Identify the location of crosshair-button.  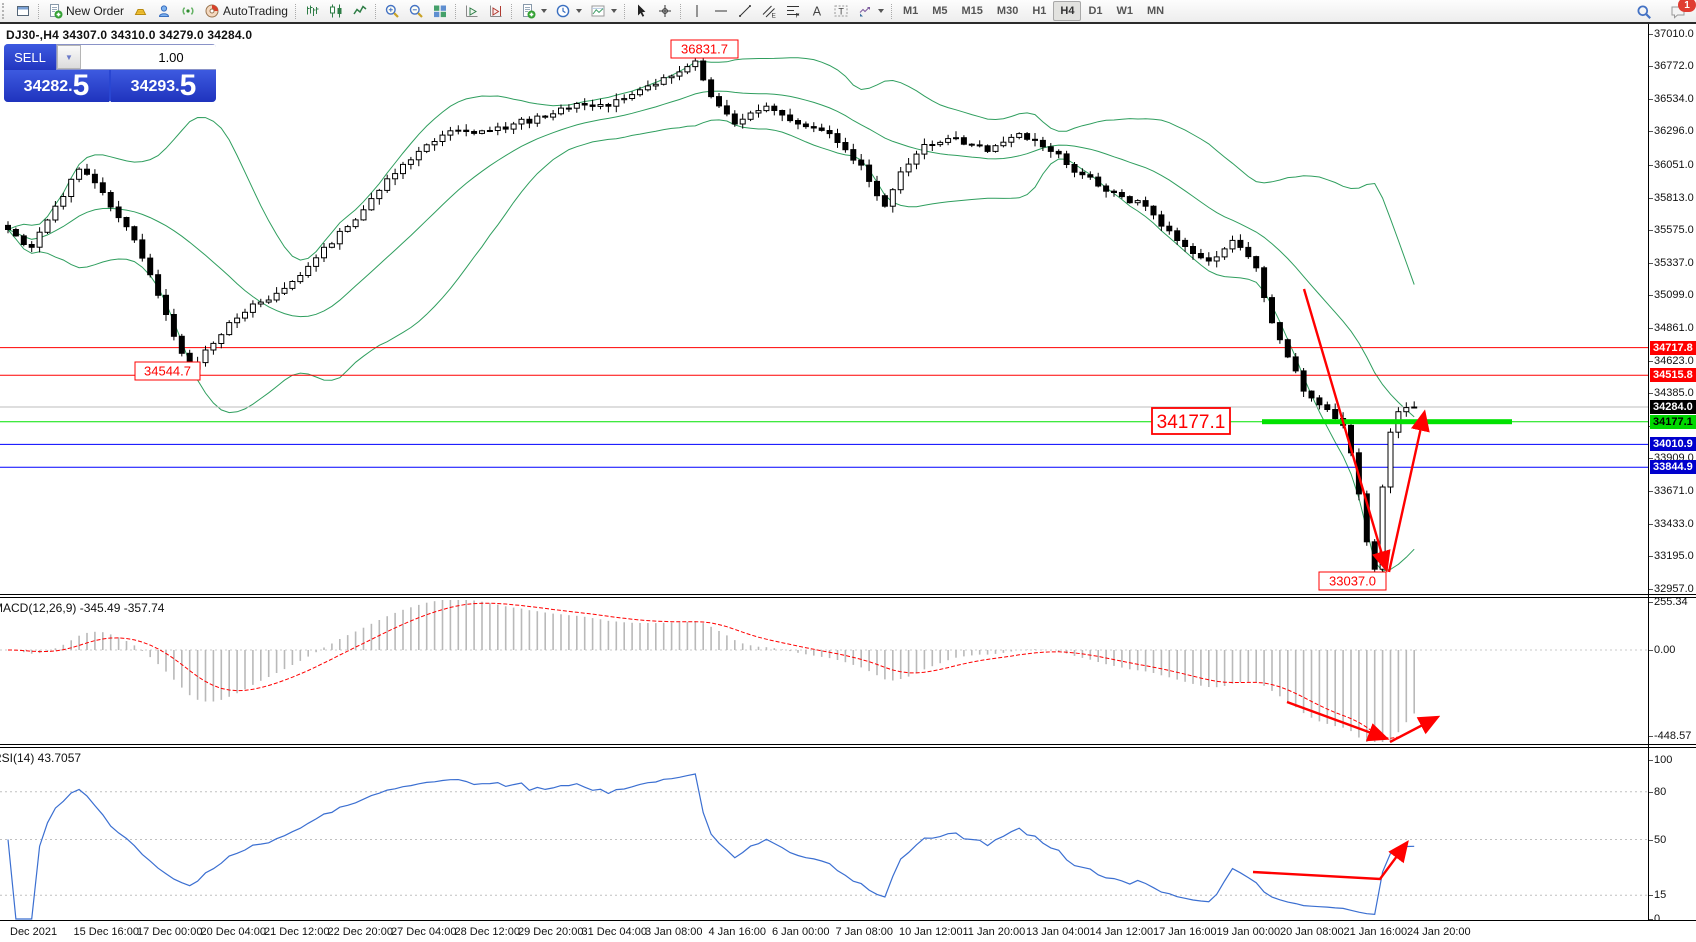
(665, 11).